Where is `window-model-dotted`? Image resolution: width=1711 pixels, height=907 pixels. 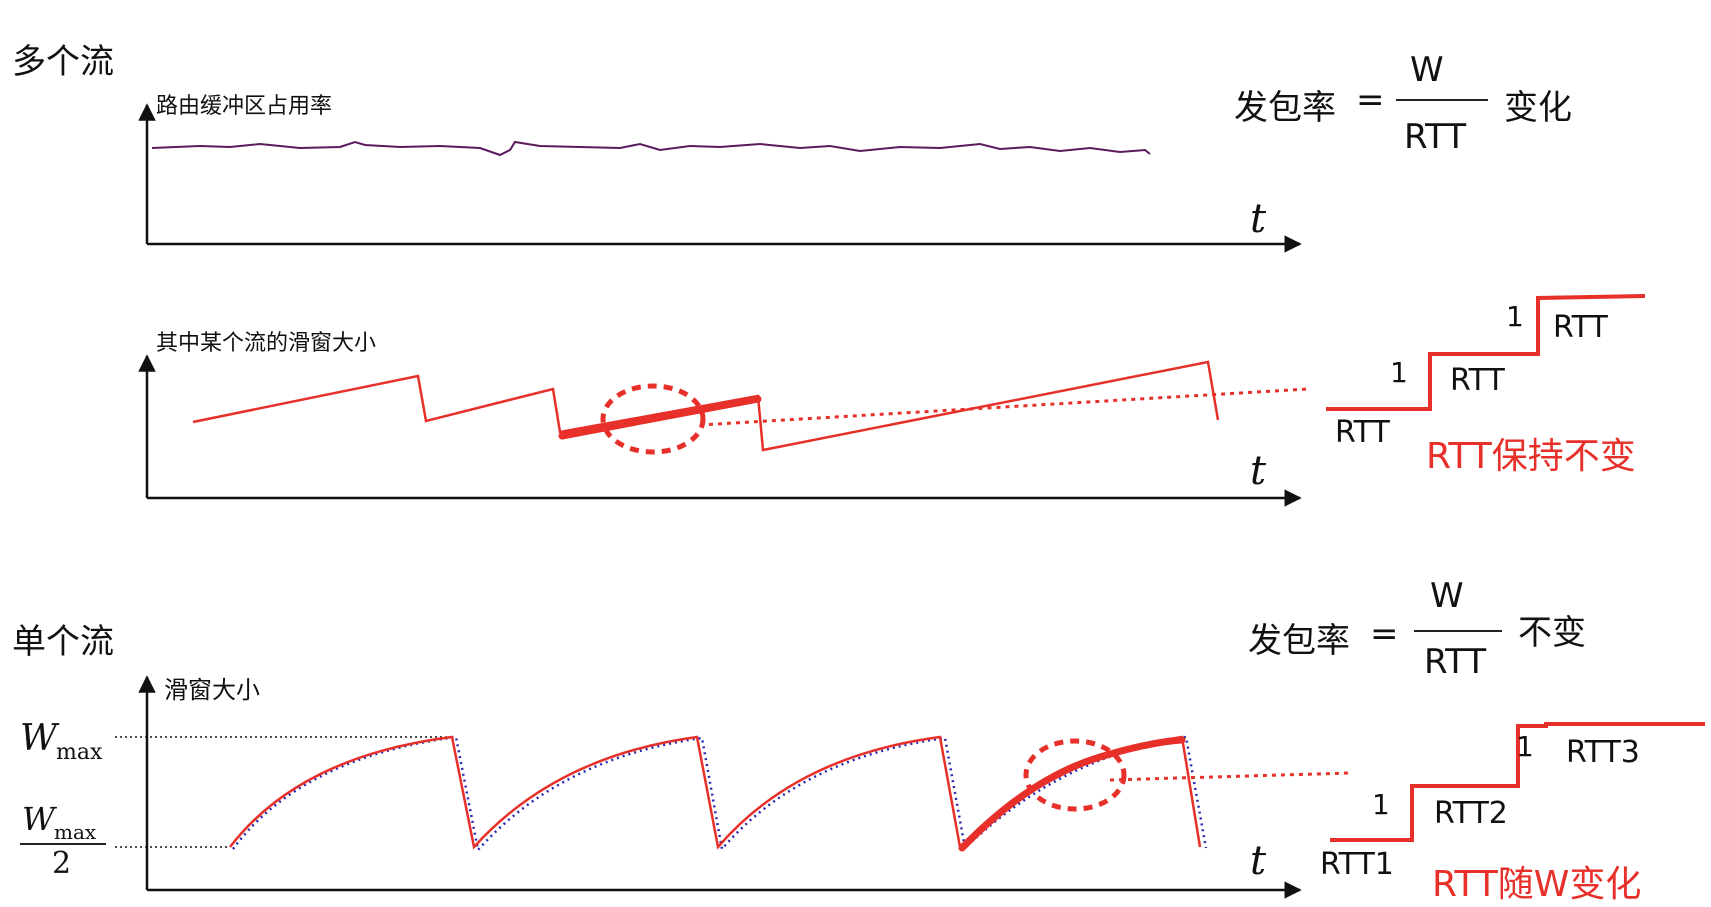 window-model-dotted is located at coordinates (719, 794).